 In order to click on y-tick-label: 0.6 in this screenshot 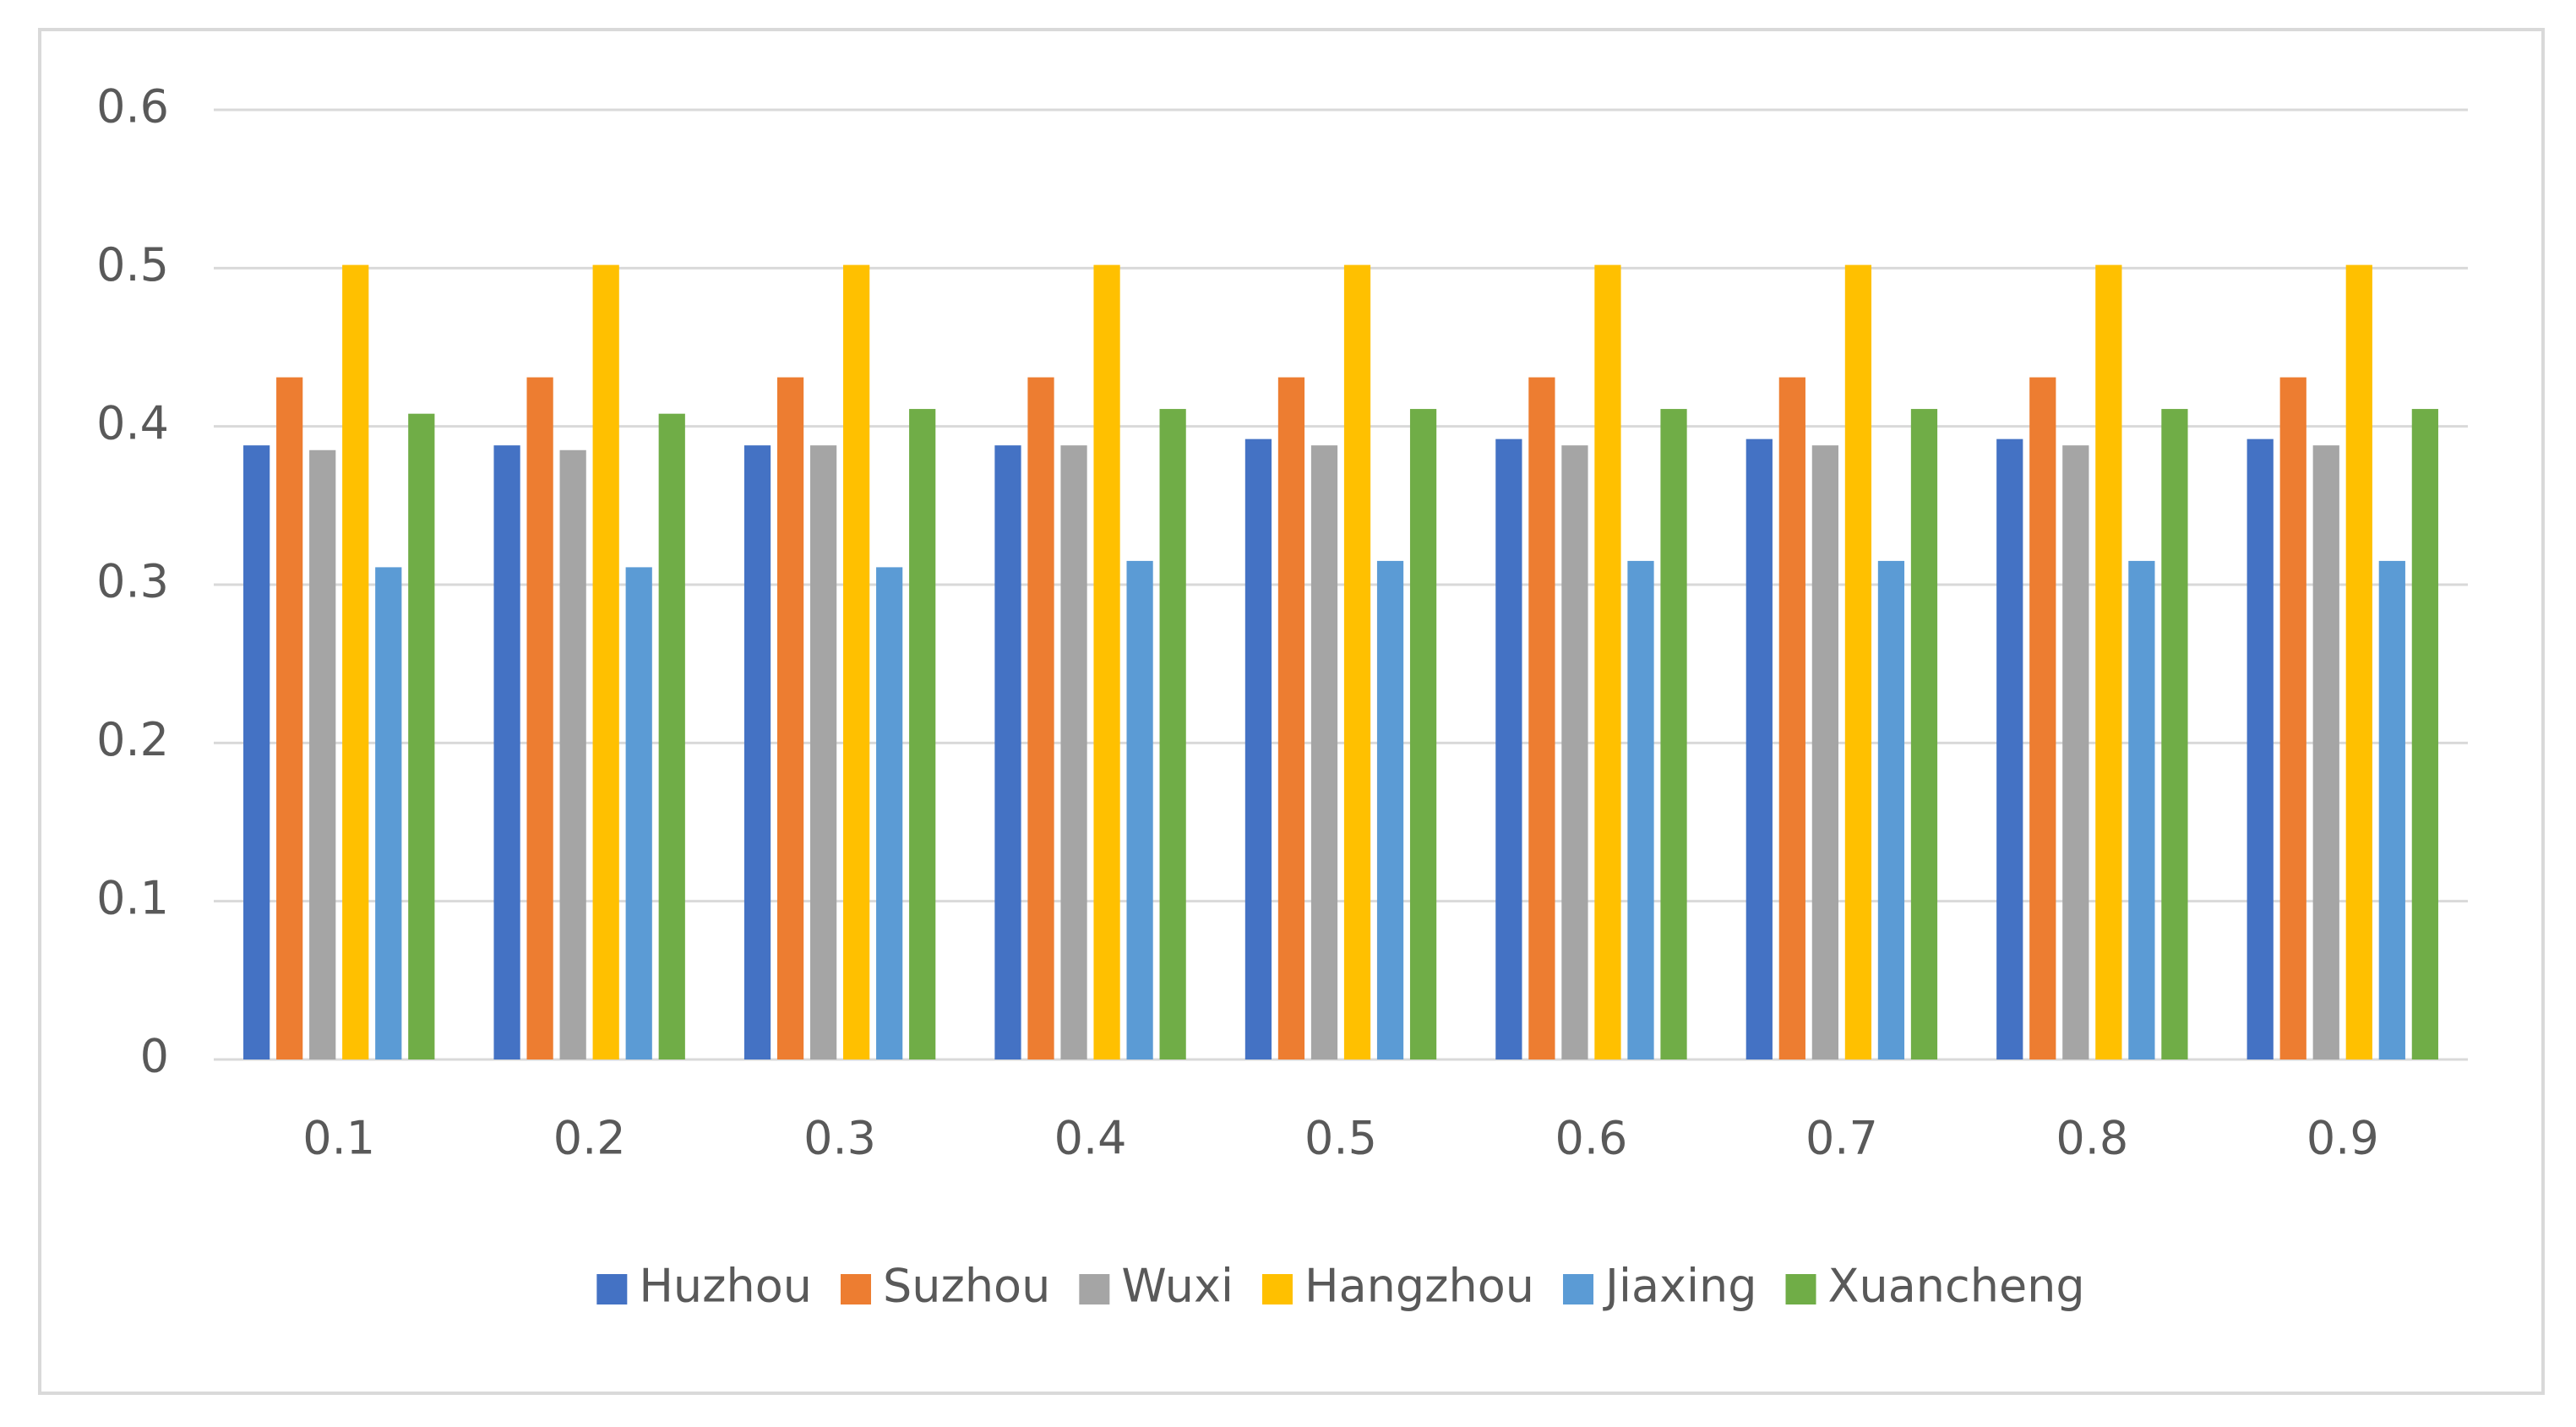, I will do `click(132, 106)`.